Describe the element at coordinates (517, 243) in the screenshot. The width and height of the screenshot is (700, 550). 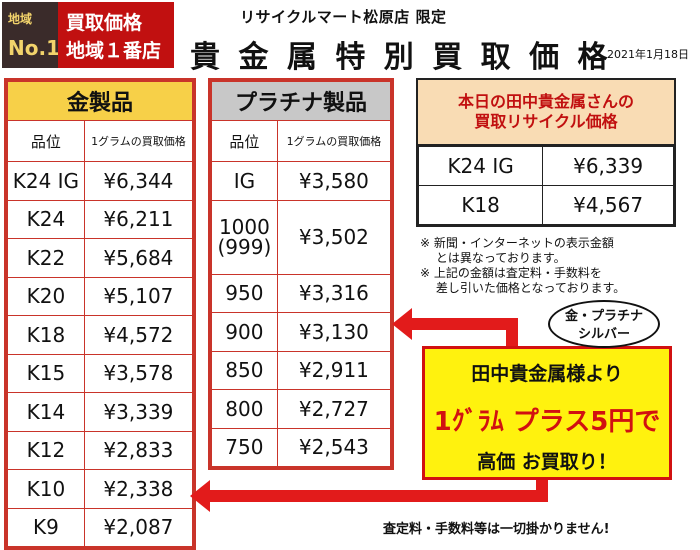
I see `note-line: ※ 新聞・インターネットの表示金額` at that location.